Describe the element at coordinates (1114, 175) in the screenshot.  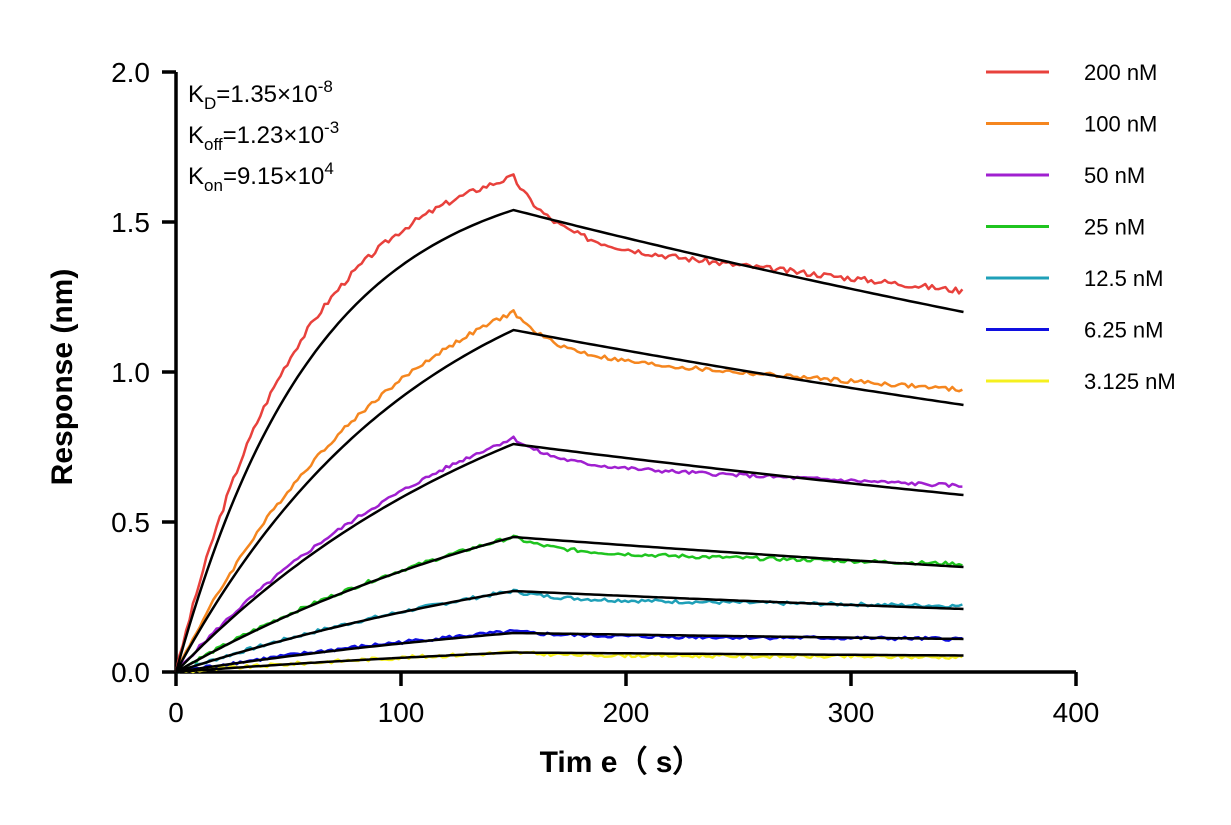
I see `legend-label: 50 nM` at that location.